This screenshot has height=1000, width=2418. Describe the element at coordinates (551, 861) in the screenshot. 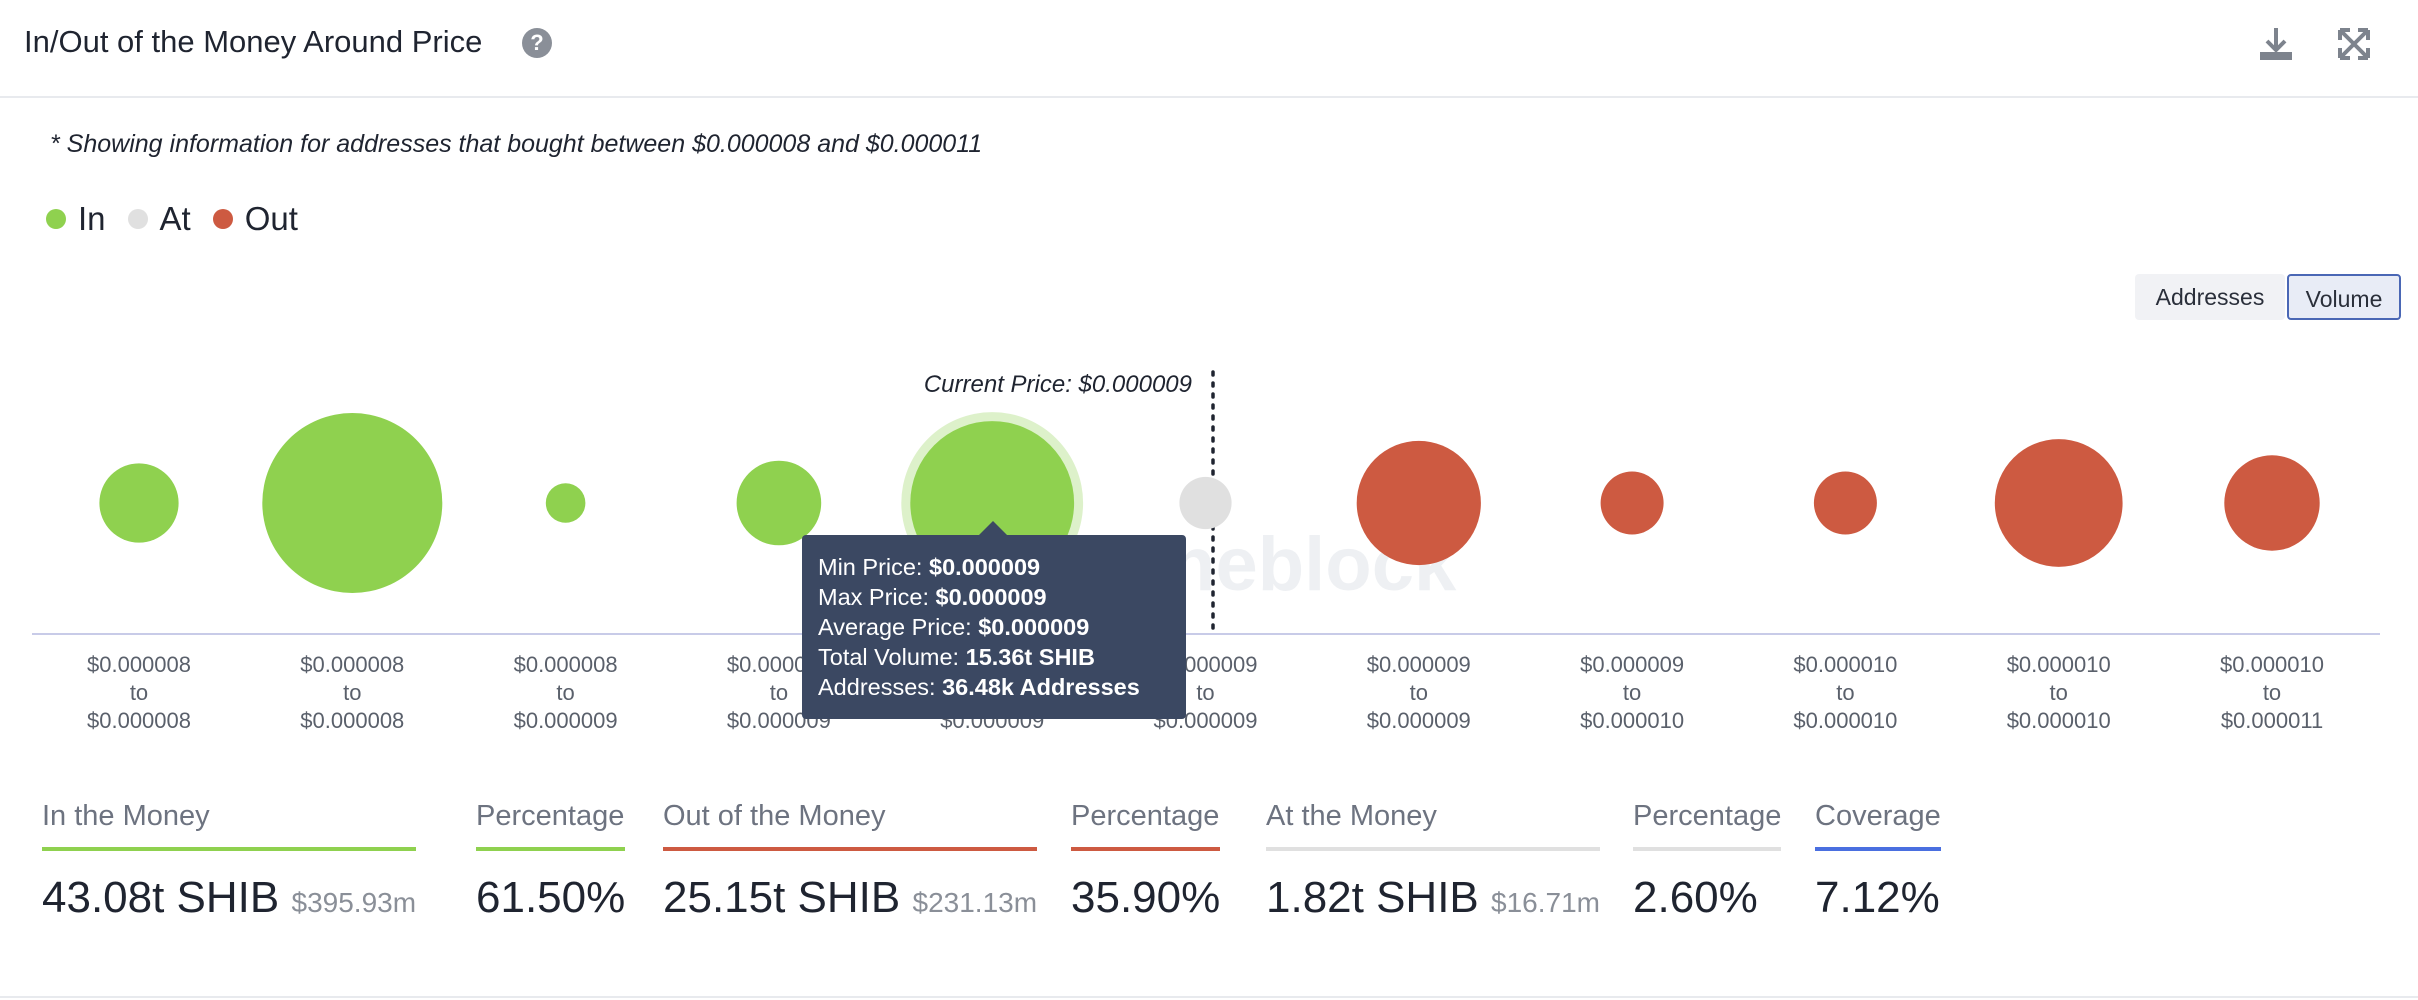

I see `stat-in-percentage: Percentage 61.50%` at that location.